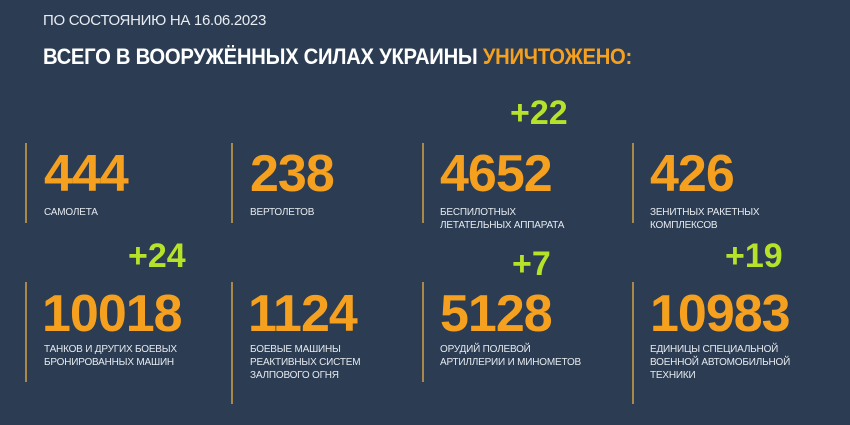 The image size is (850, 425). Describe the element at coordinates (539, 113) in the screenshot. I see `stat-delta-uav: +22` at that location.